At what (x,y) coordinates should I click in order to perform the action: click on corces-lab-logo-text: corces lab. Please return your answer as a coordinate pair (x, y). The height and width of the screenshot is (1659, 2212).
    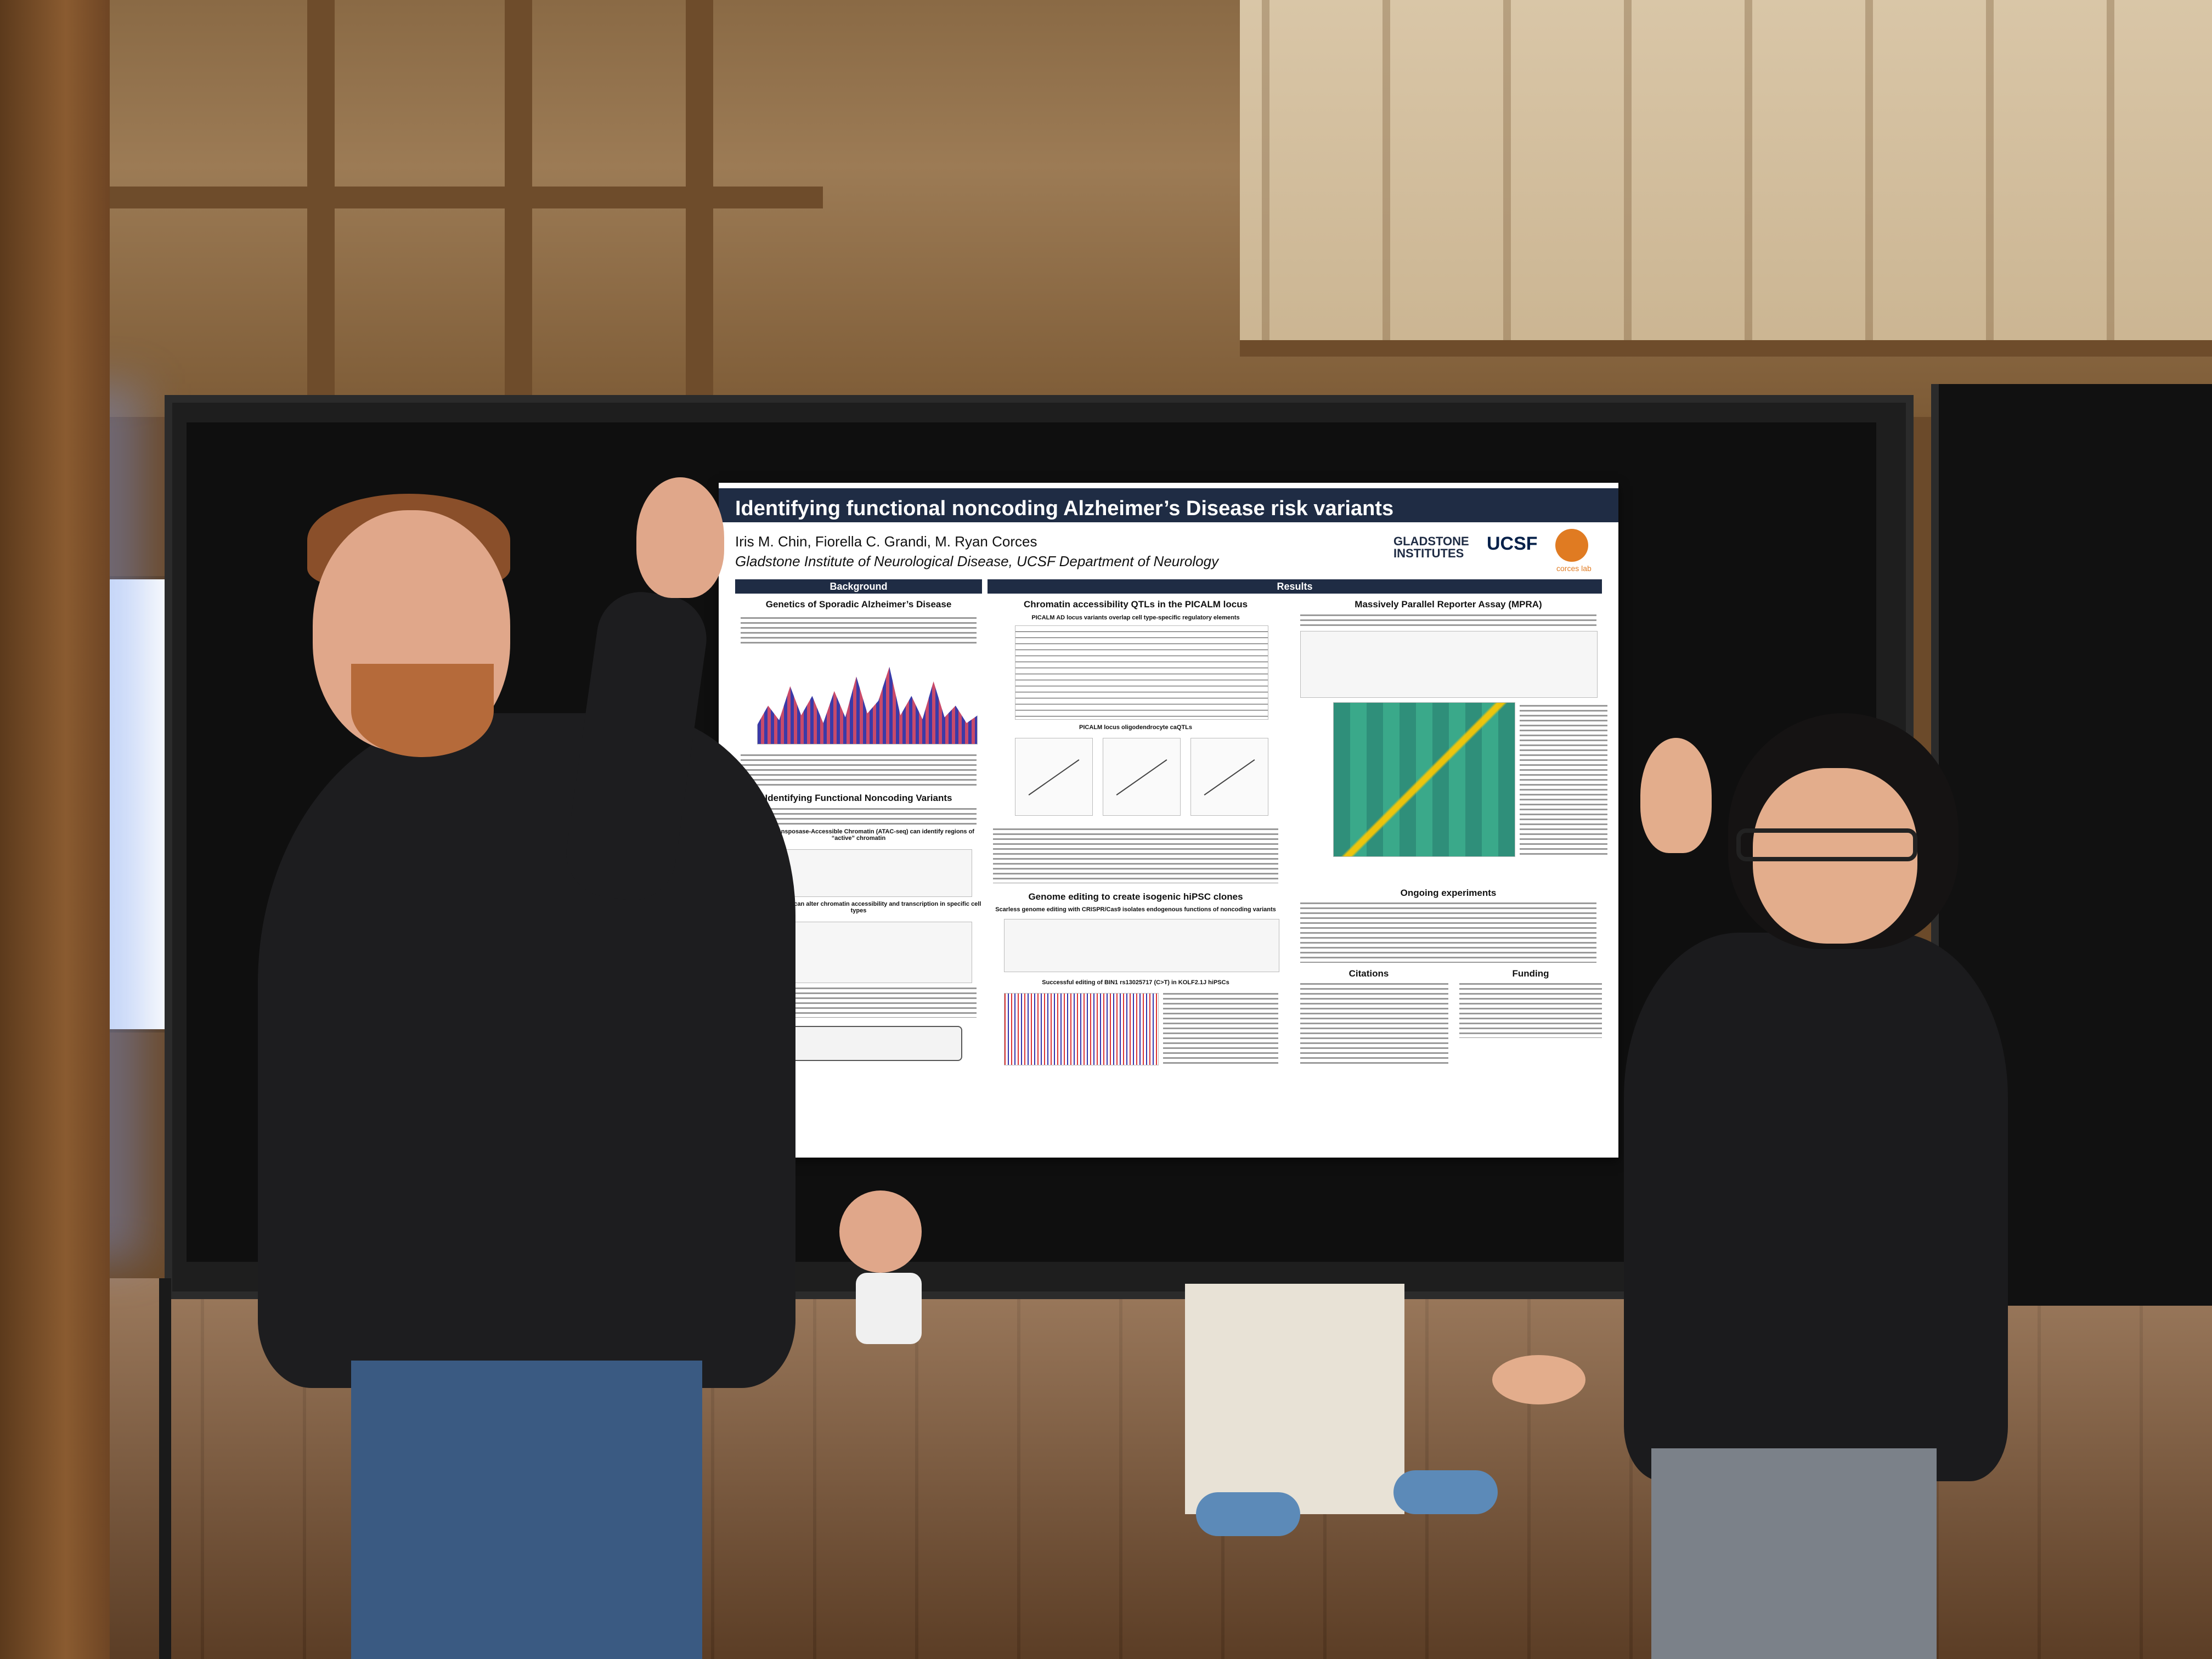
    Looking at the image, I should click on (1574, 568).